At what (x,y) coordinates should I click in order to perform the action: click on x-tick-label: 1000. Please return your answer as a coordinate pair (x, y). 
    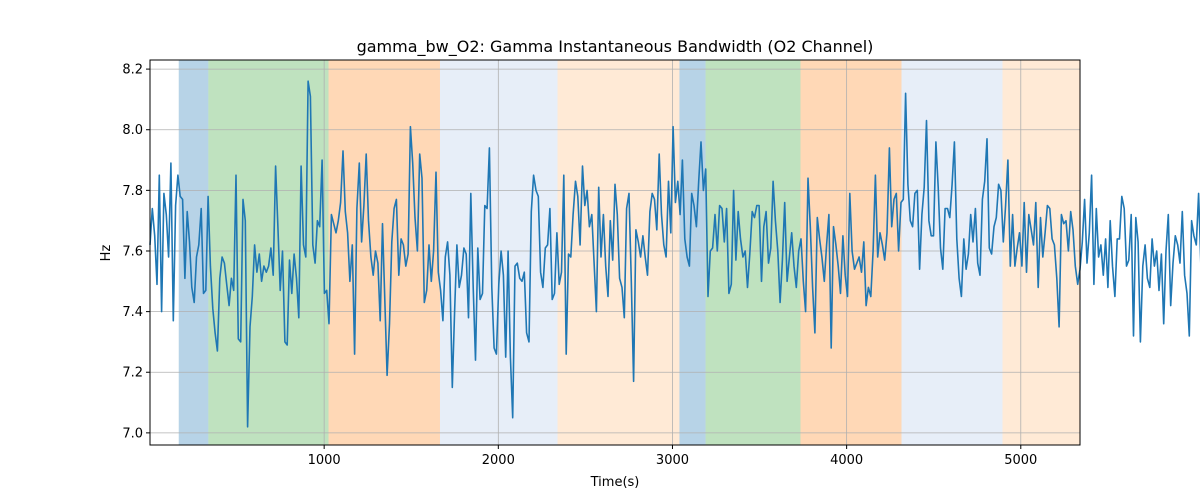
    Looking at the image, I should click on (324, 460).